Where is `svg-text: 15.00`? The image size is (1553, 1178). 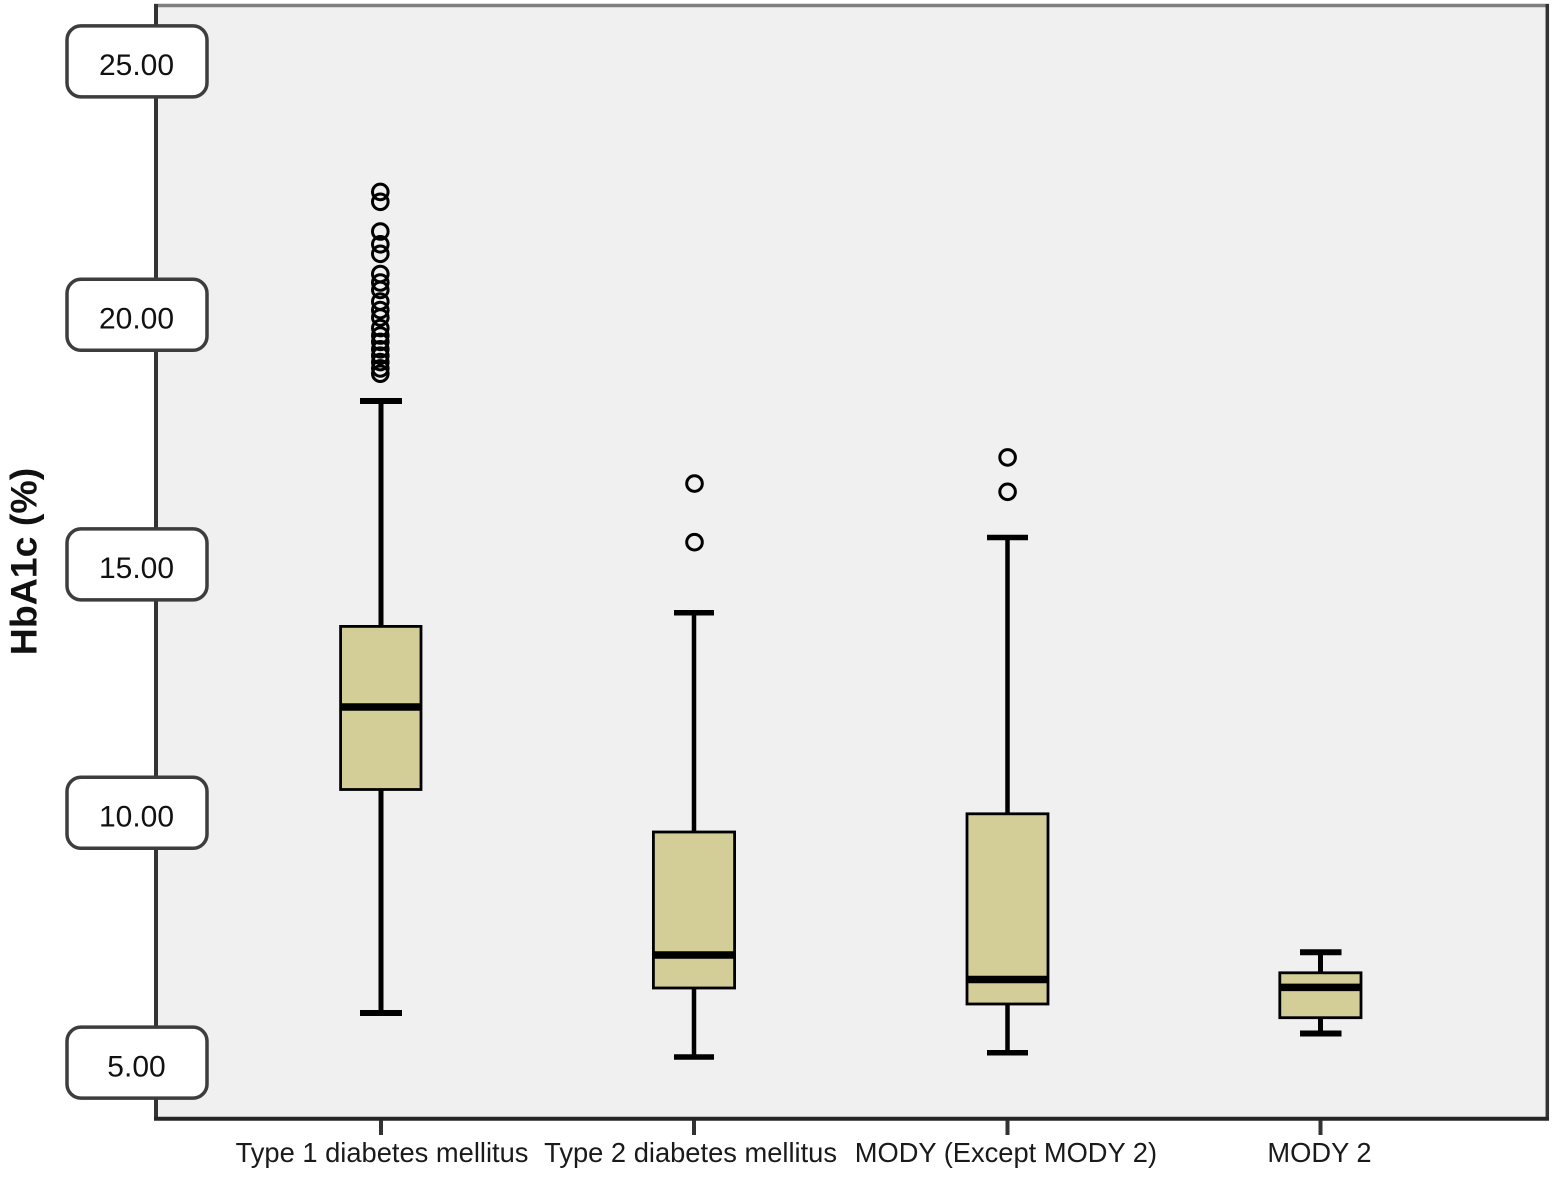 svg-text: 15.00 is located at coordinates (136, 568).